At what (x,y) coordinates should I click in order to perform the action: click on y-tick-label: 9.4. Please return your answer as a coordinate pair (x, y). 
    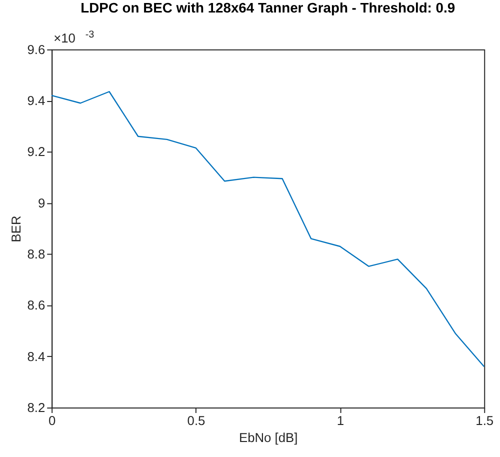
    Looking at the image, I should click on (36, 100).